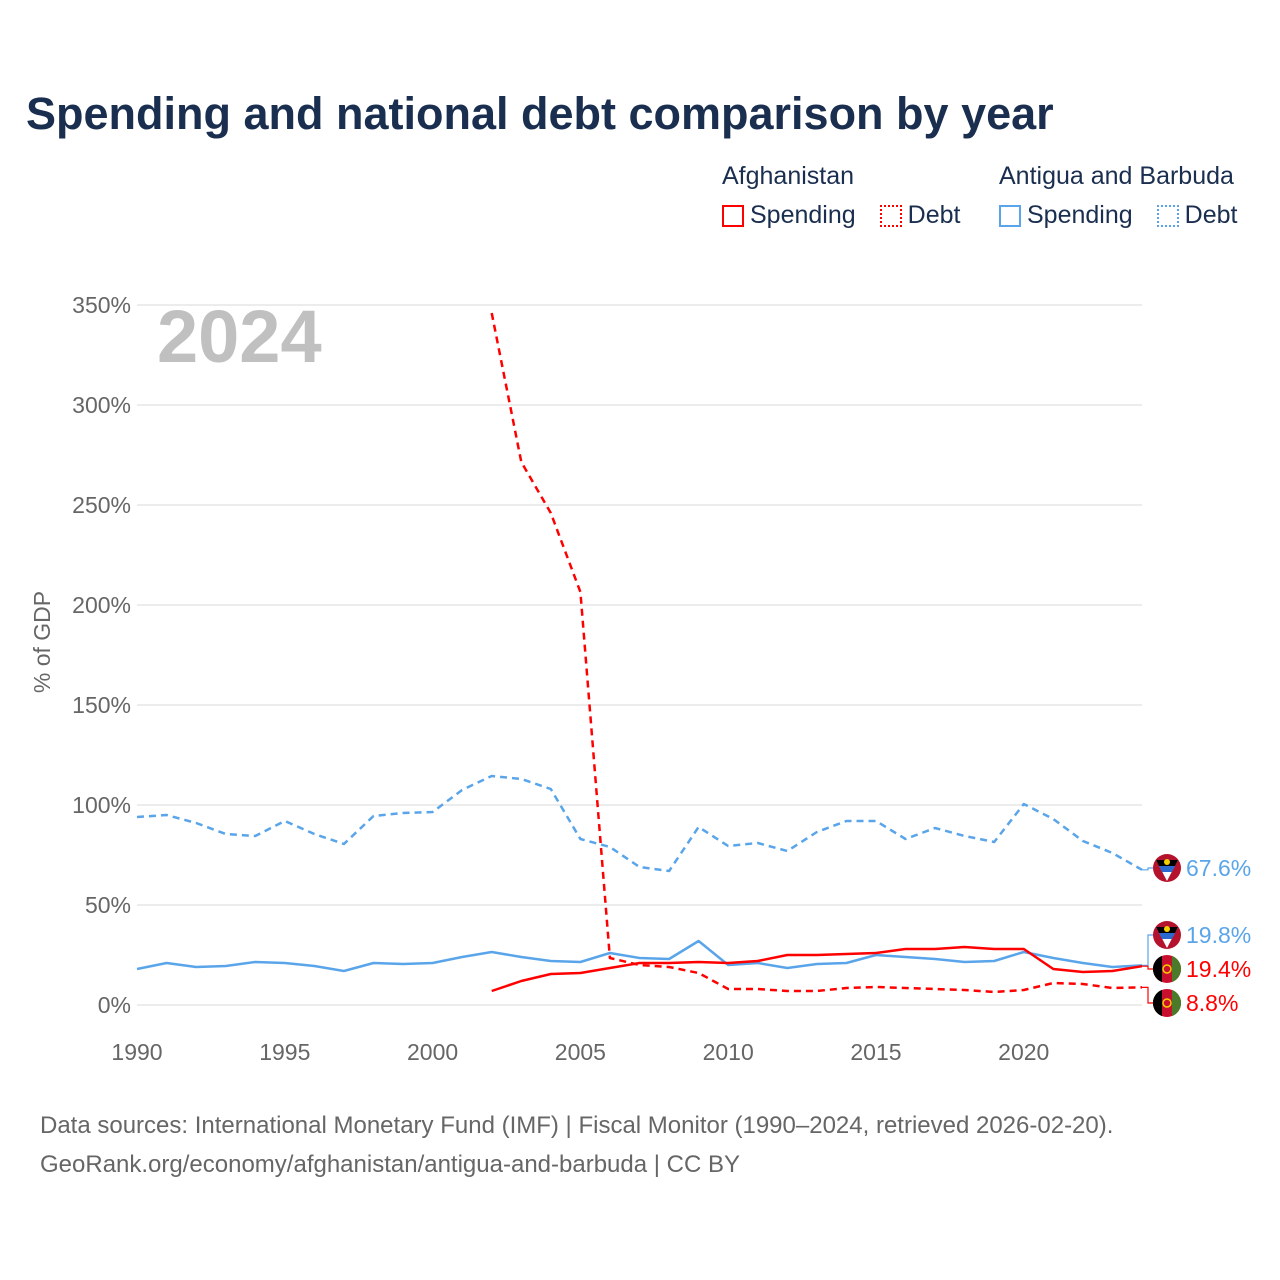 Image resolution: width=1280 pixels, height=1280 pixels. I want to click on year-watermark: 2024, so click(239, 336).